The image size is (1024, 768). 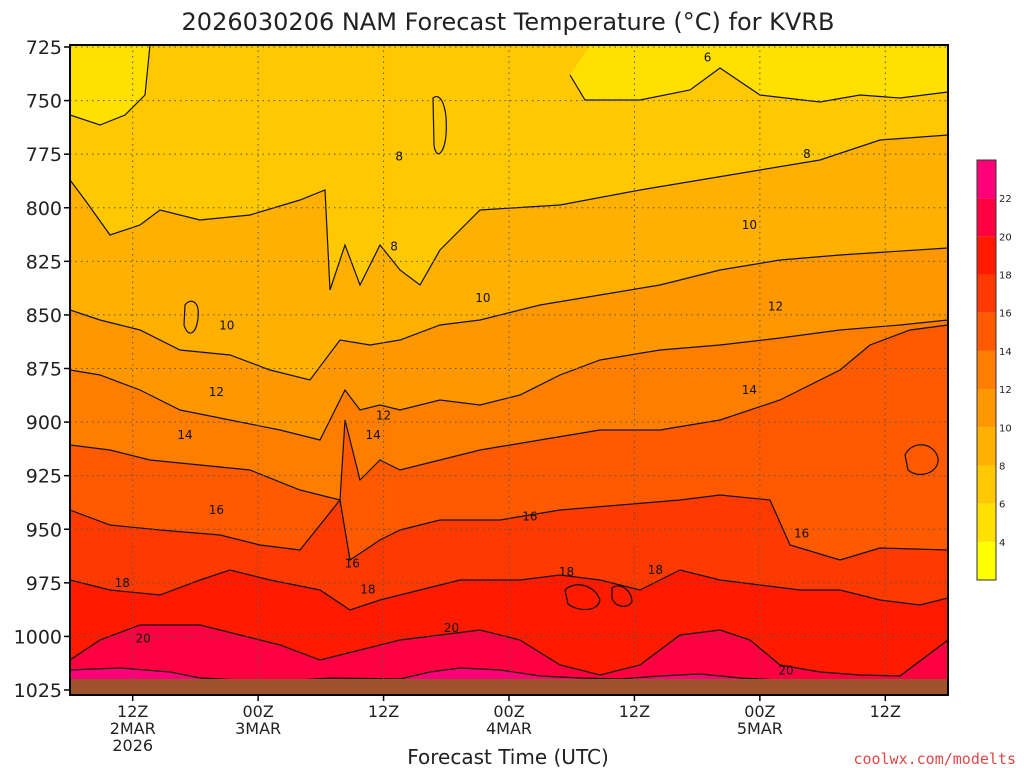 What do you see at coordinates (775, 306) in the screenshot?
I see `contour-label-7: 12` at bounding box center [775, 306].